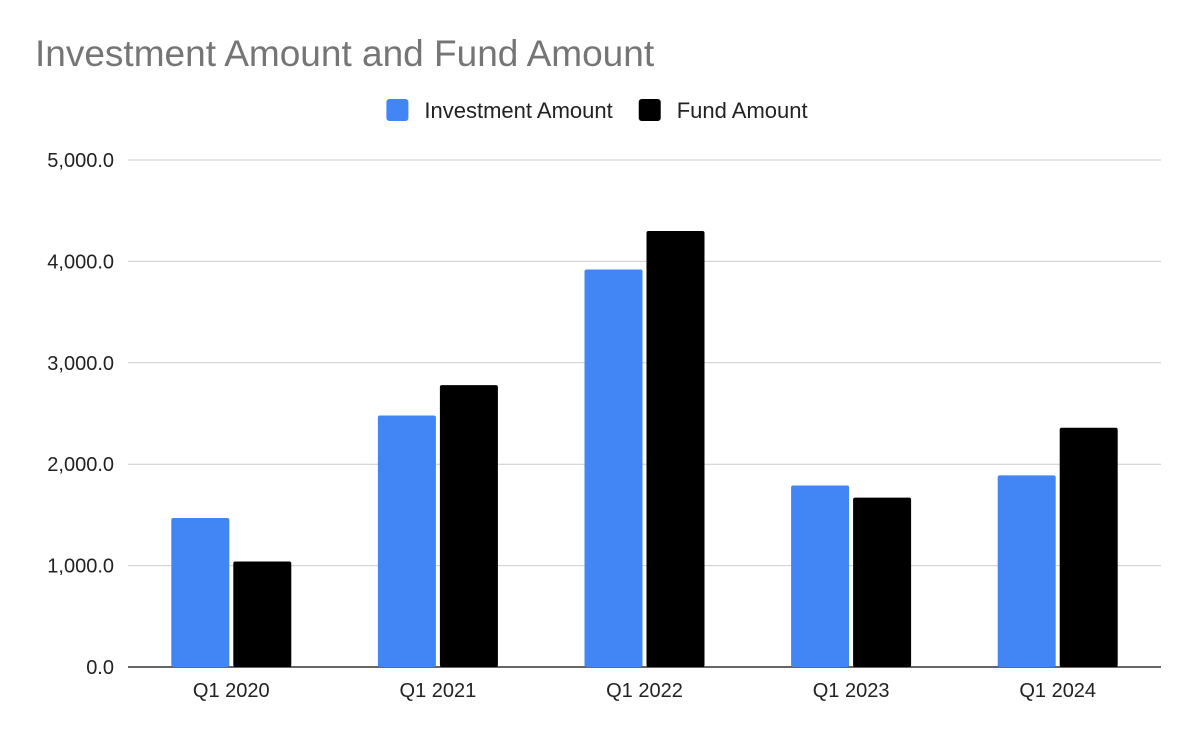 The height and width of the screenshot is (743, 1194). What do you see at coordinates (1057, 691) in the screenshot?
I see `x-tick-label: Q1 2024` at bounding box center [1057, 691].